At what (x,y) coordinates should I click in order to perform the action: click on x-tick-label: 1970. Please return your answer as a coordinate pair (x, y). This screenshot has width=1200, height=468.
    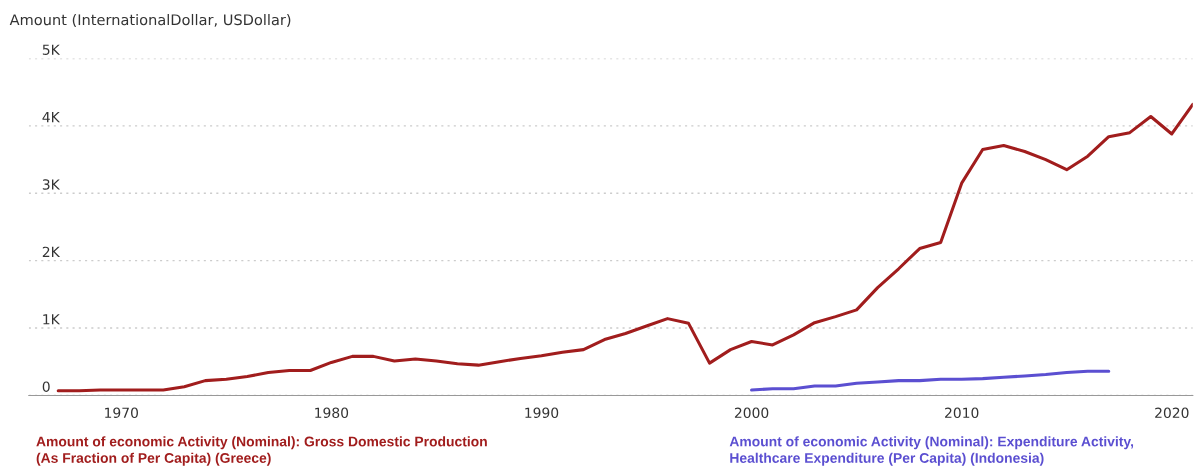
    Looking at the image, I should click on (121, 413).